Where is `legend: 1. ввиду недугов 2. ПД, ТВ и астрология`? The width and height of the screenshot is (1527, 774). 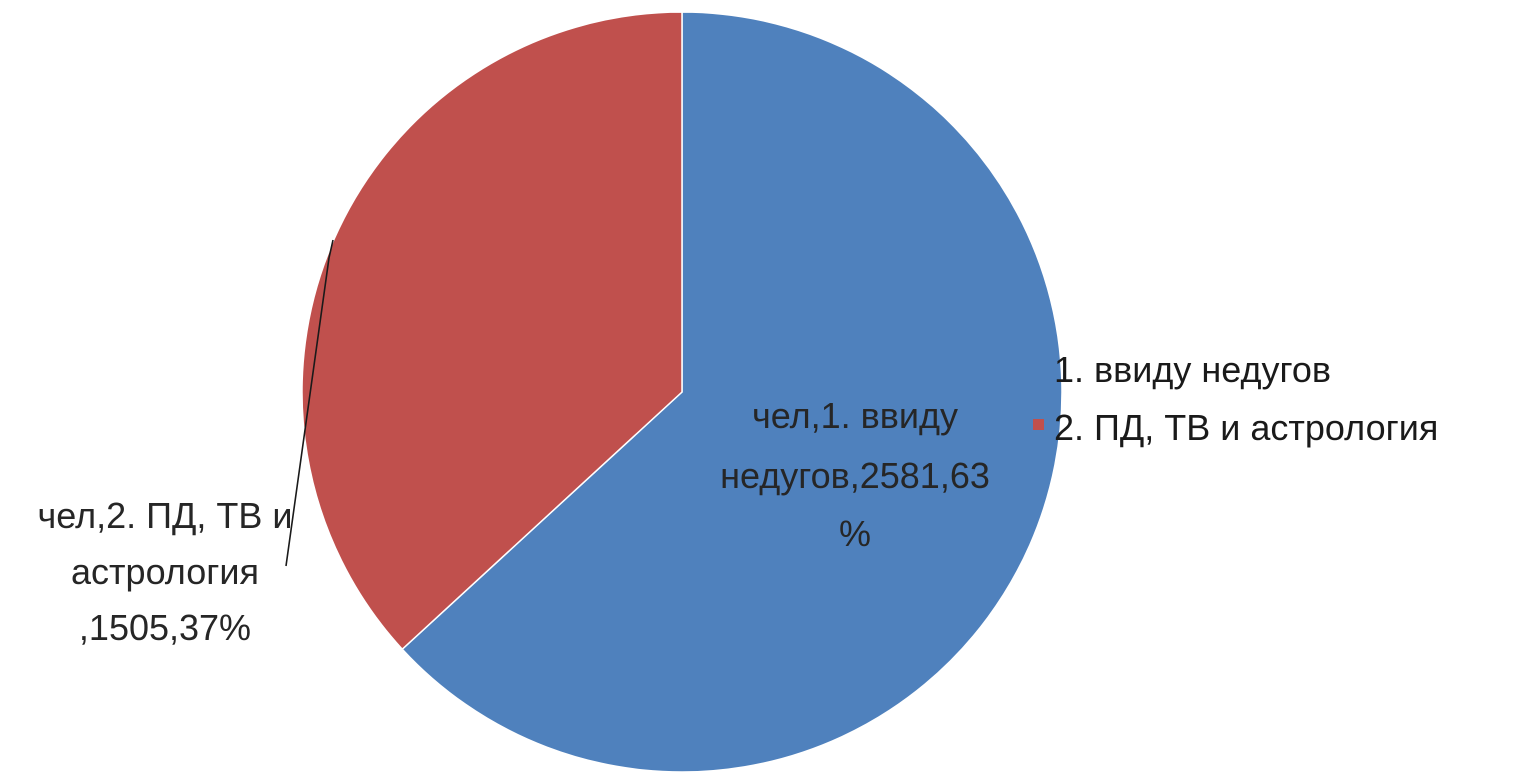 legend: 1. ввиду недугов 2. ПД, ТВ и астрология is located at coordinates (1235, 398).